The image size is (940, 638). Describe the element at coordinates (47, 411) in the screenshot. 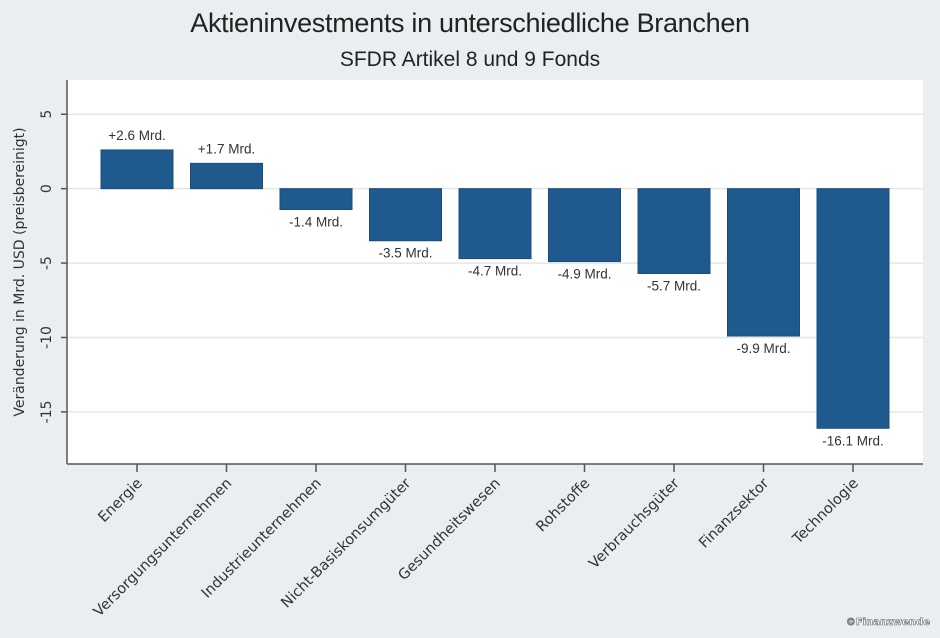

I see `y-tick-label: -15` at that location.